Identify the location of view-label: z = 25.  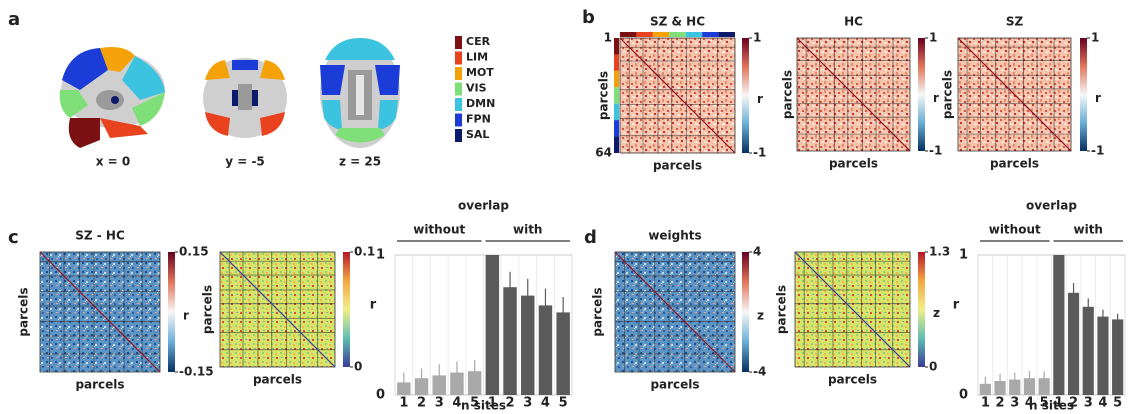
(360, 162).